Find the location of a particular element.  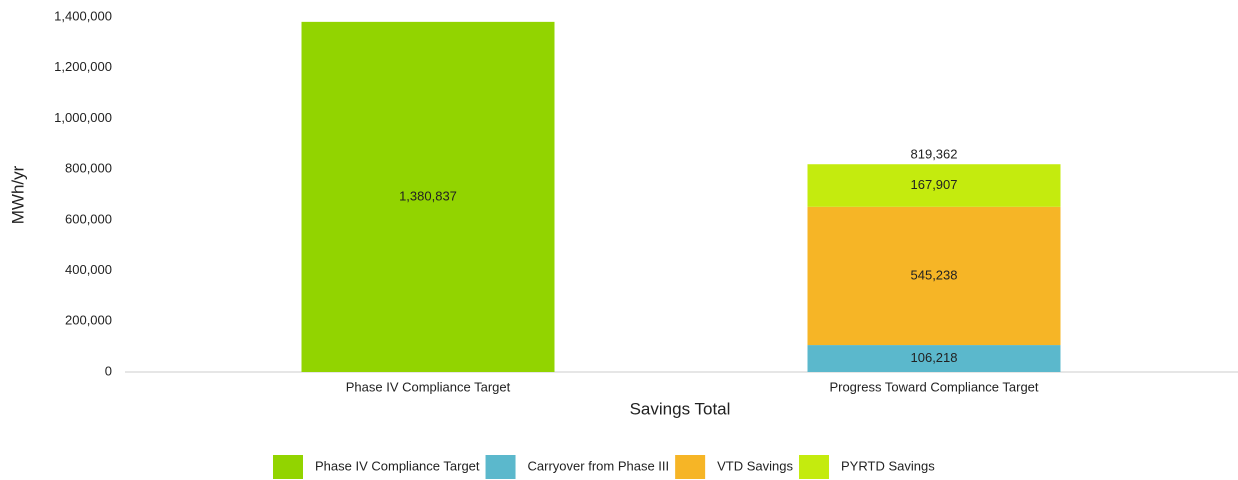

legend-label: PYRTD Savings is located at coordinates (888, 465).